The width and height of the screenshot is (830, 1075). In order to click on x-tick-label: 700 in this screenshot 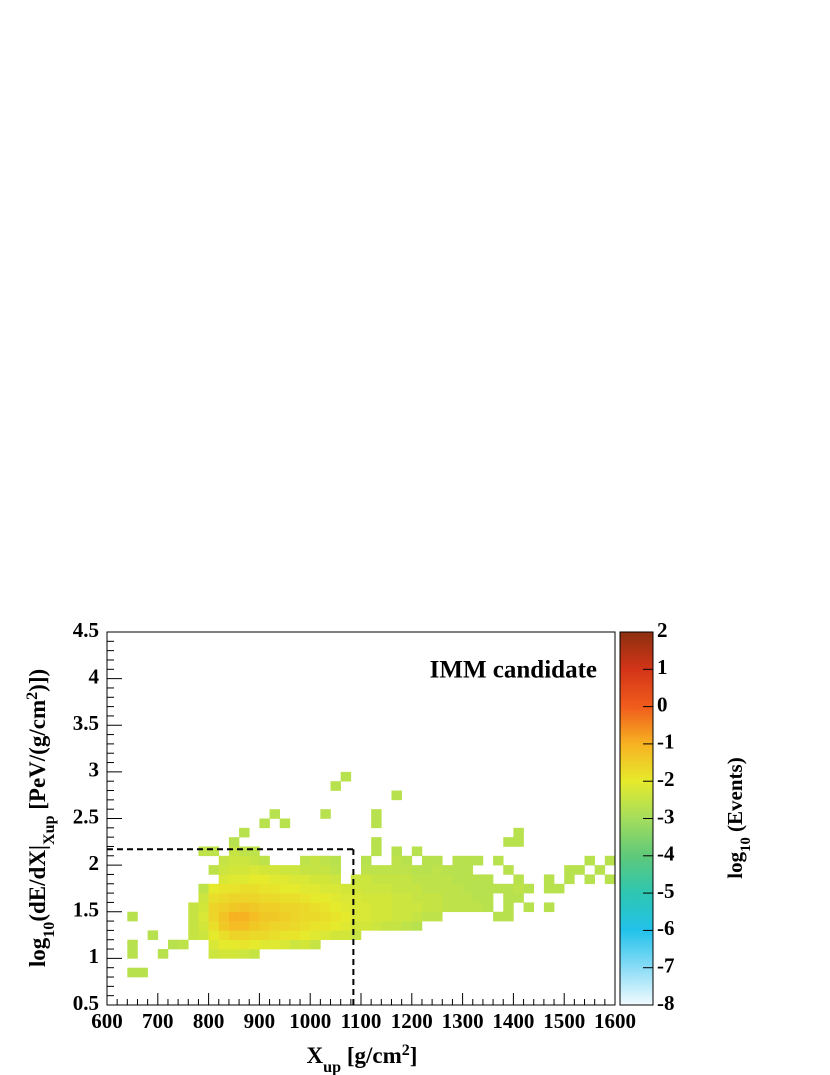, I will do `click(158, 1021)`.